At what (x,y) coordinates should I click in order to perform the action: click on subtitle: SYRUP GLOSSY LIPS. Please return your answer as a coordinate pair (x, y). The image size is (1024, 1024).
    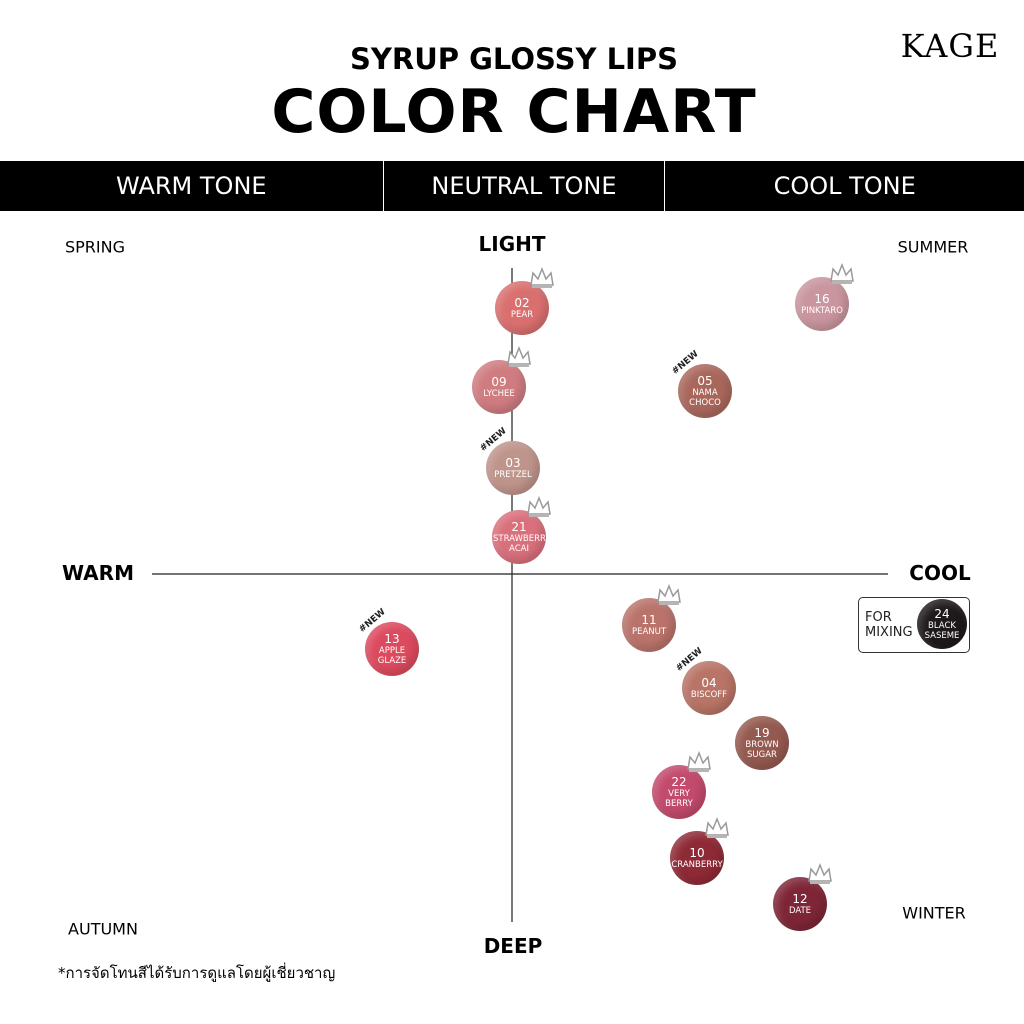
    Looking at the image, I should click on (514, 59).